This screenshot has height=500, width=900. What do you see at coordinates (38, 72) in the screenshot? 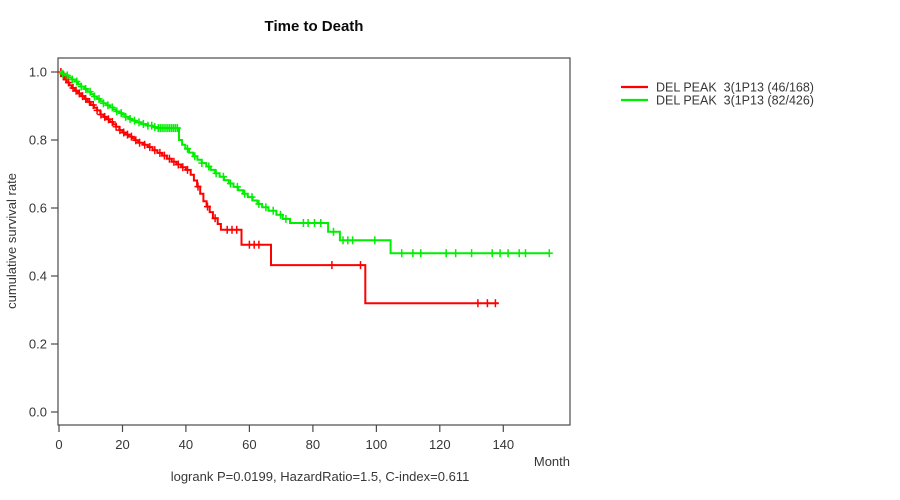
I see `y-tick-label: 1.0` at bounding box center [38, 72].